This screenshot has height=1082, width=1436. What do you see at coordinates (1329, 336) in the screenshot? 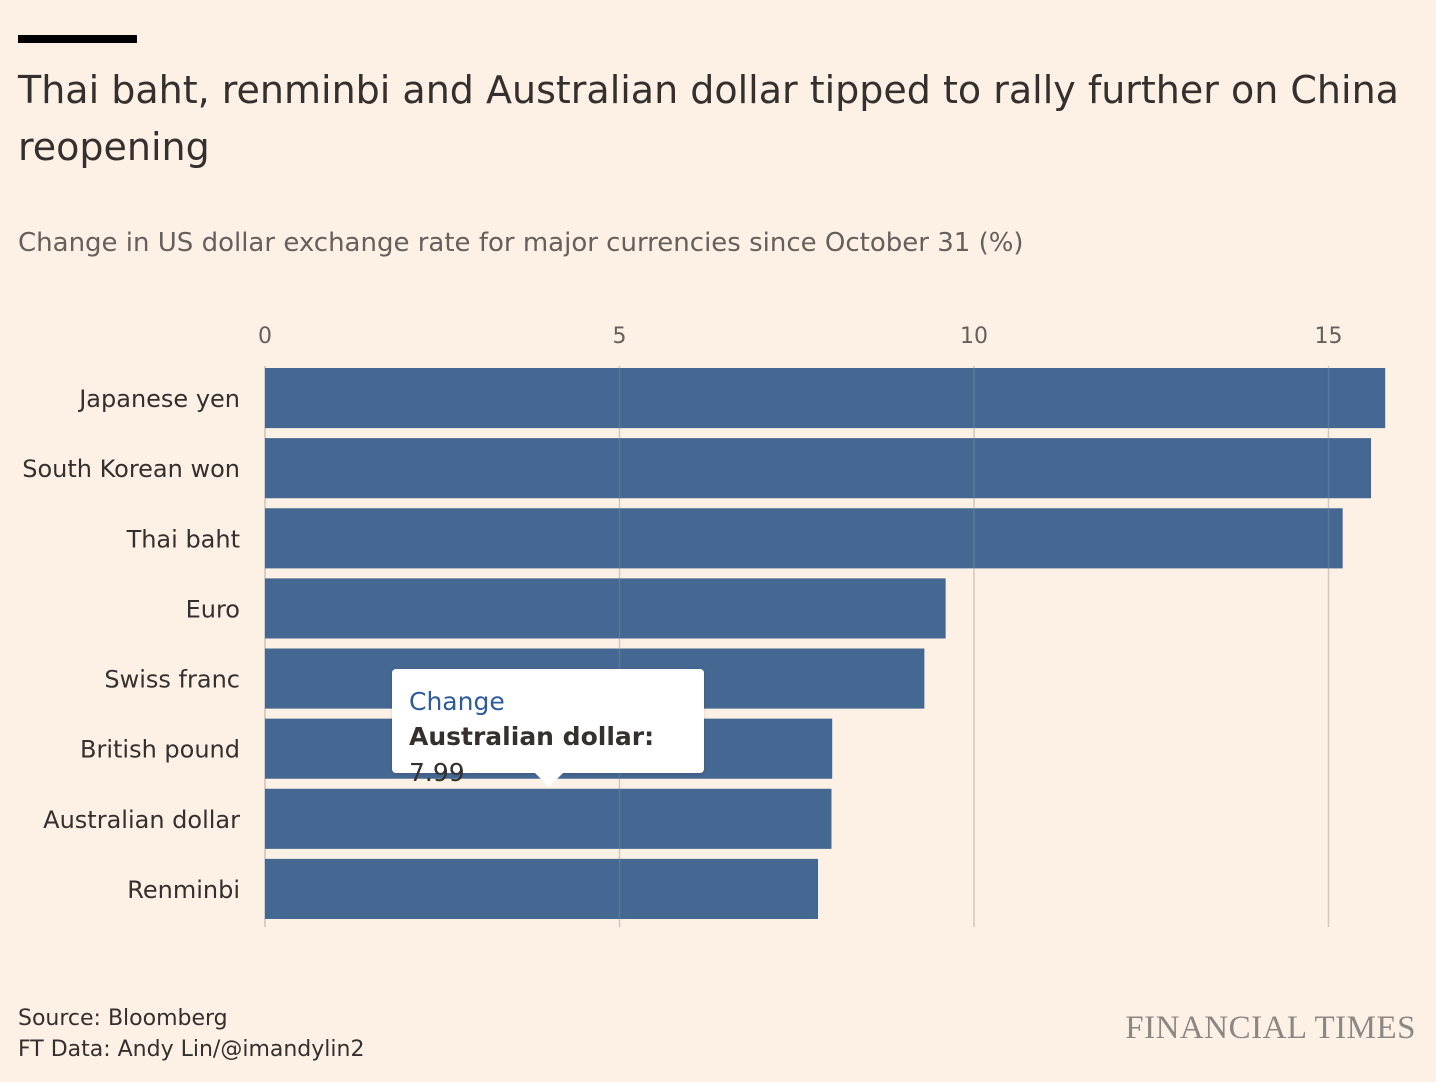
I see `x-tick-label: 15` at bounding box center [1329, 336].